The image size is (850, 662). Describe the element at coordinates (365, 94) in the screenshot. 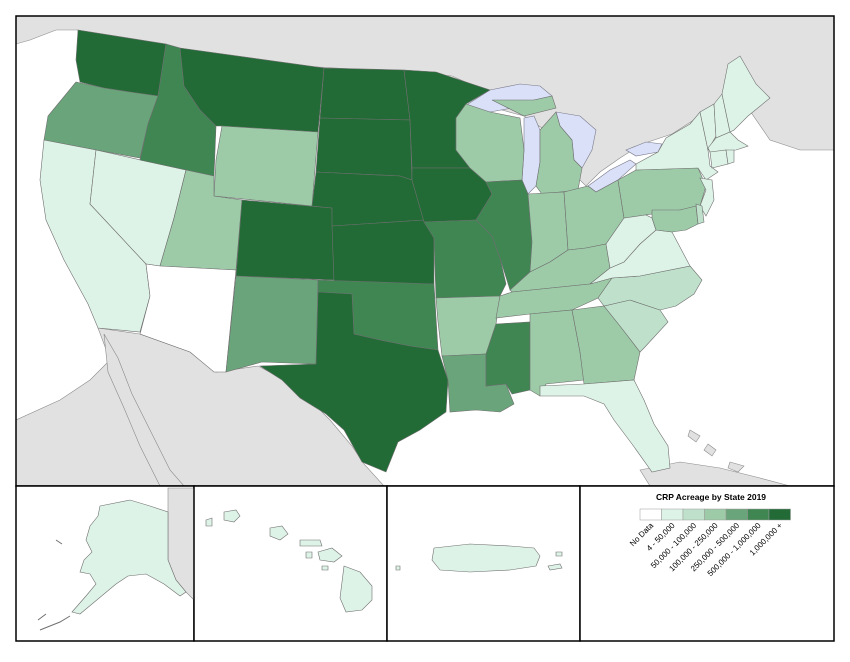

I see `state-north-dakota` at that location.